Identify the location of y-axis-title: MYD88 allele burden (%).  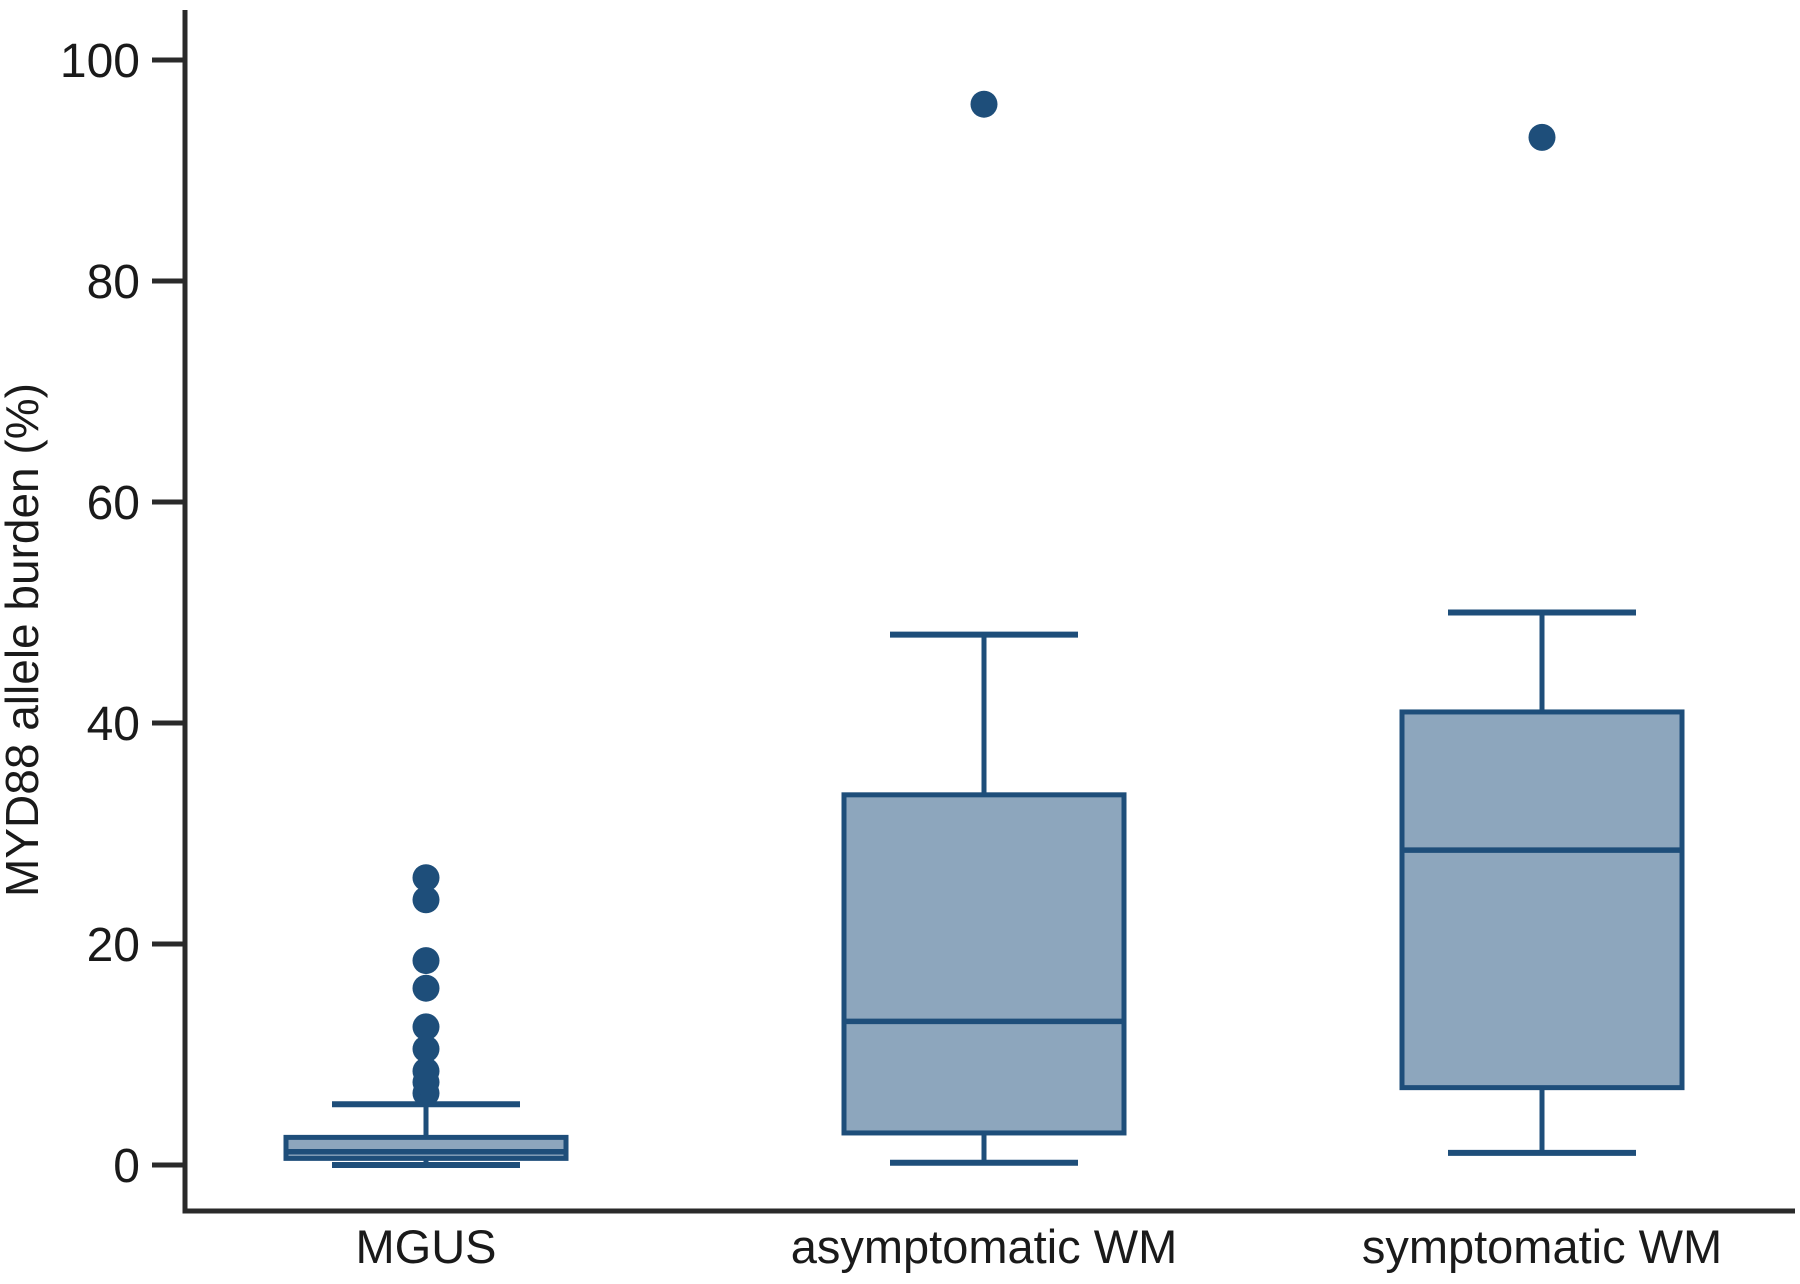
(24, 640).